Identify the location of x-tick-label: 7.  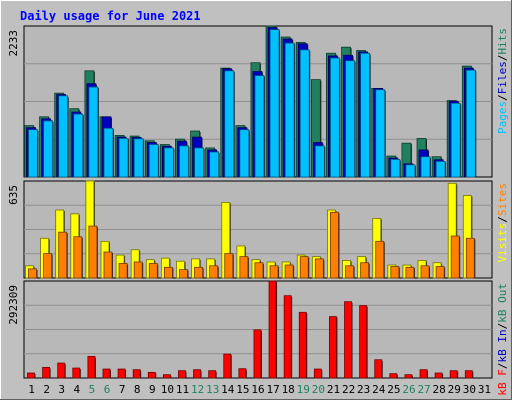
(122, 389).